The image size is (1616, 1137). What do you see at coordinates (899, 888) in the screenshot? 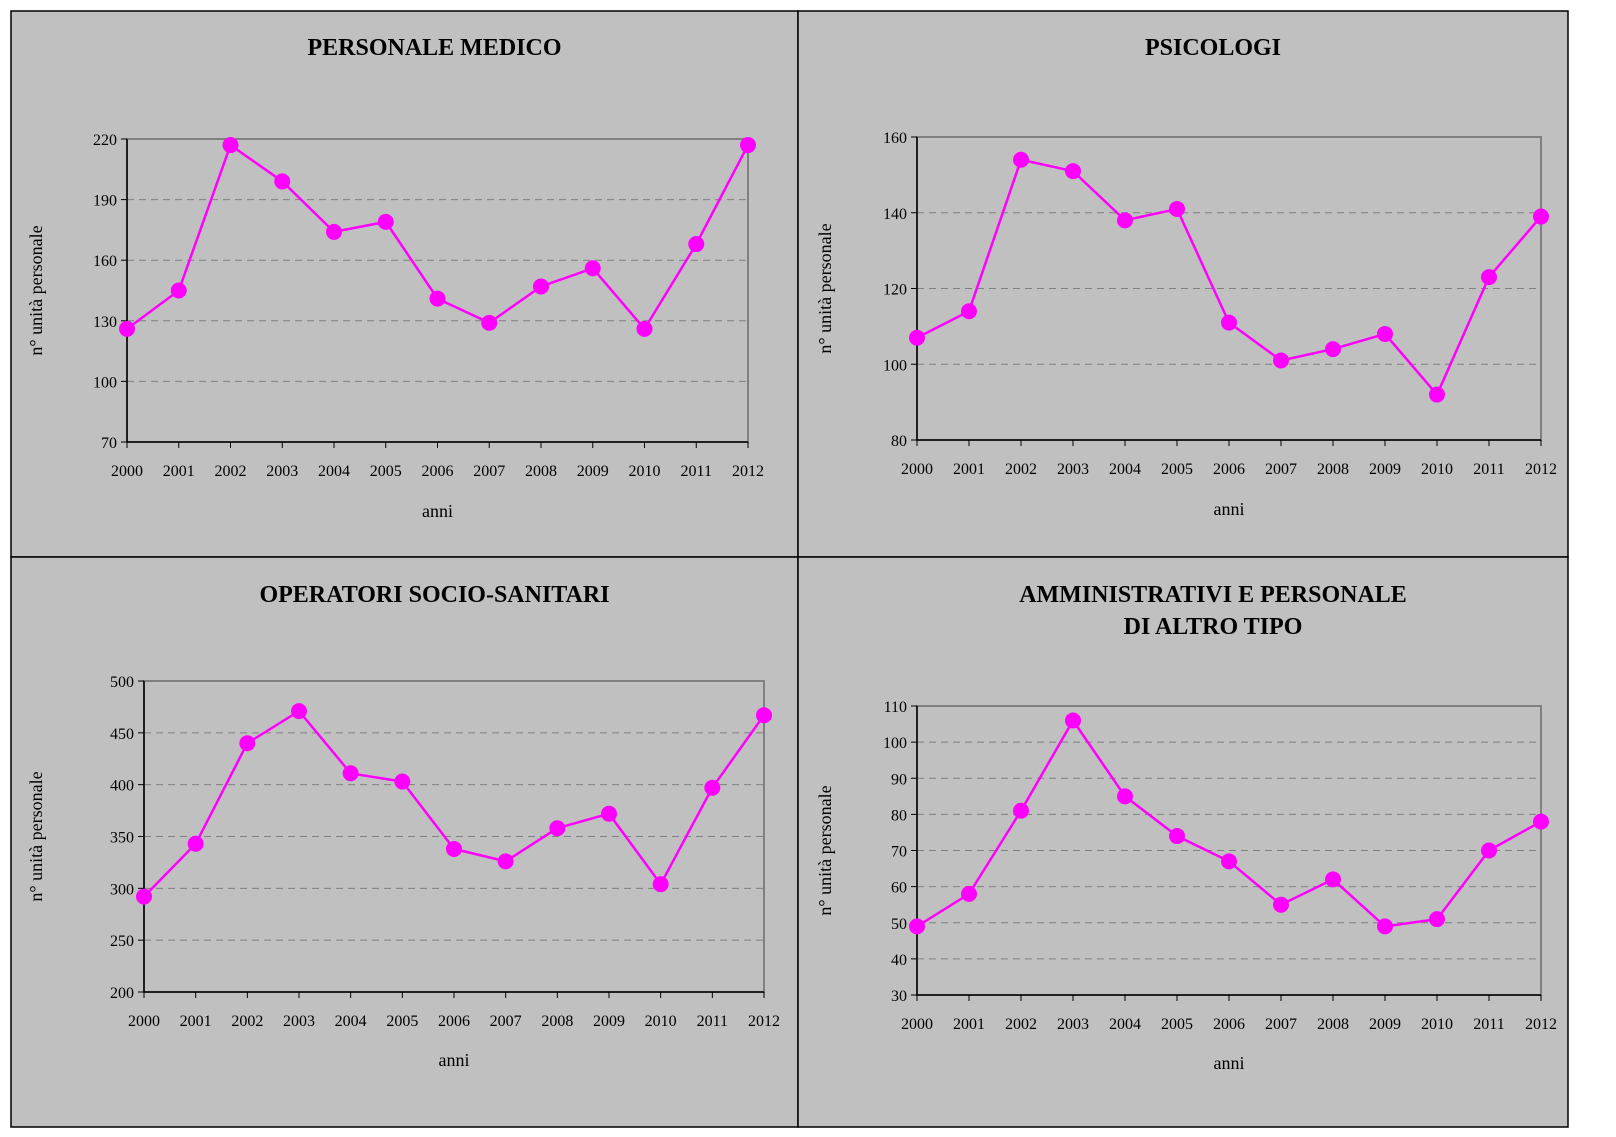
I see `y-tick-label: 60` at bounding box center [899, 888].